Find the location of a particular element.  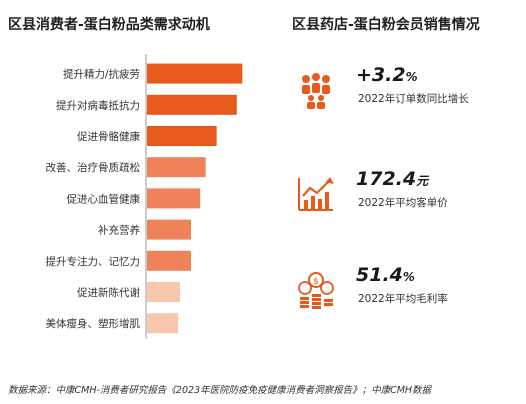

coins-icon: $ is located at coordinates (316, 290).